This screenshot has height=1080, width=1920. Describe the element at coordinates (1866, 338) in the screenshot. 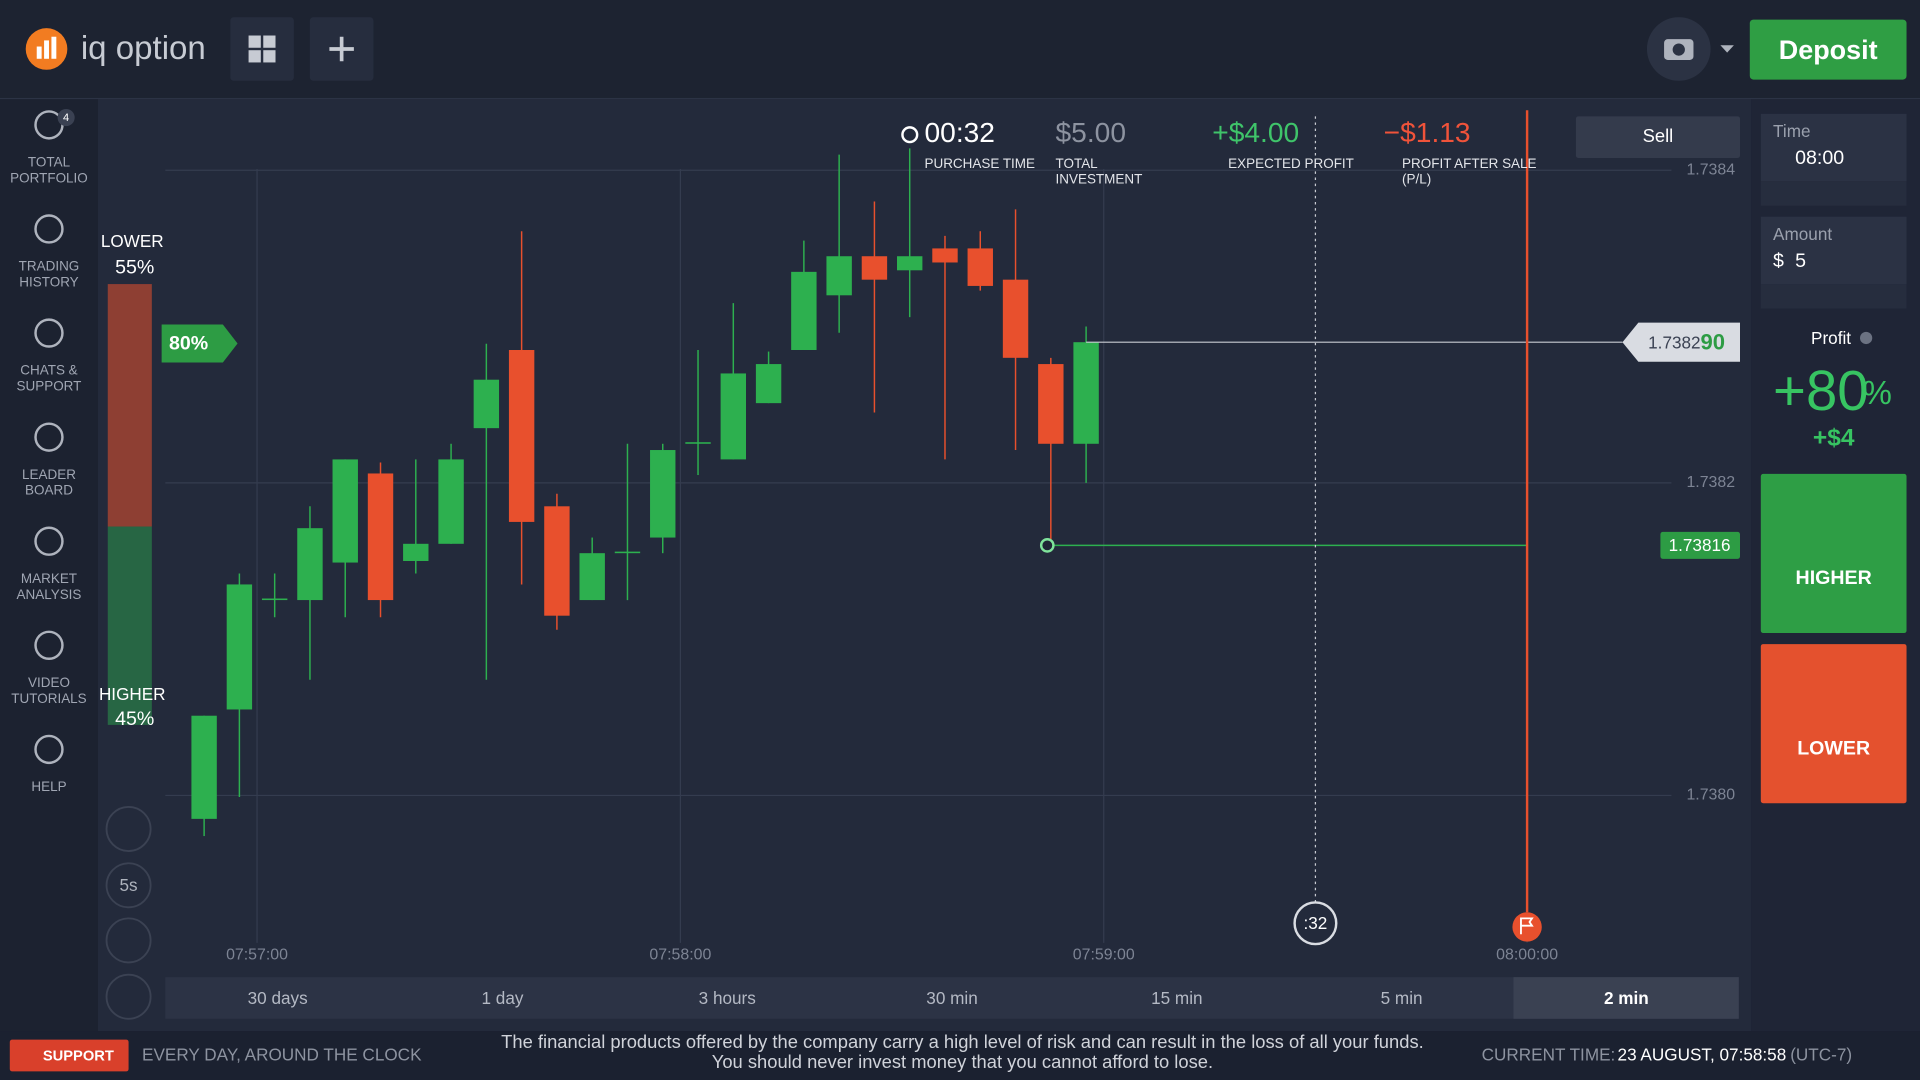

I see `help-icon` at that location.